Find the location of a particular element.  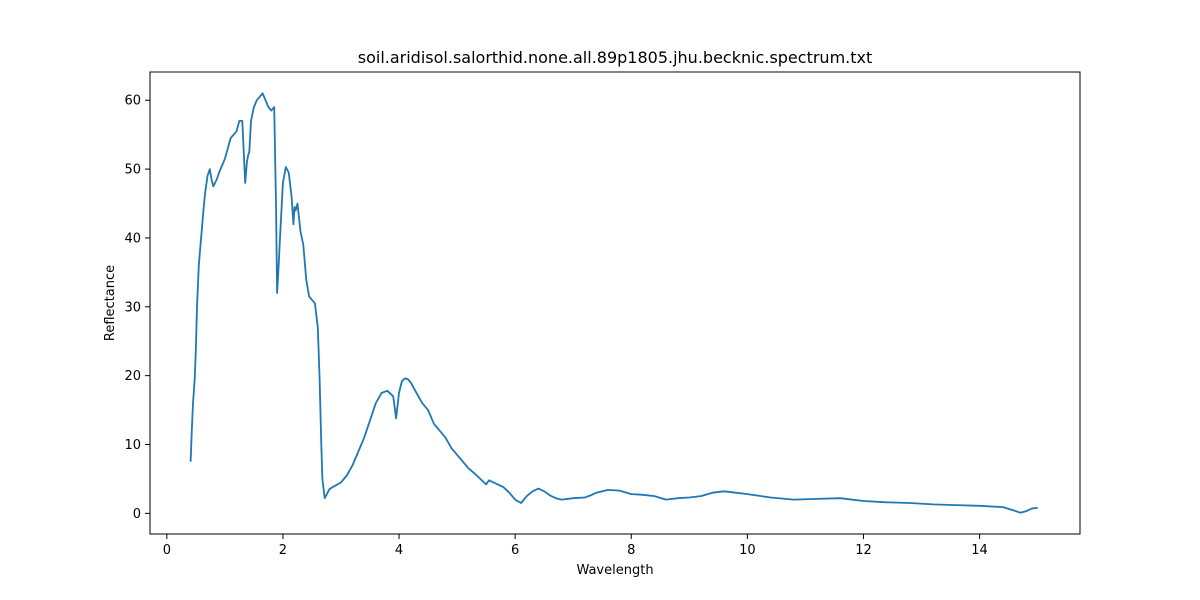

y-axis-ticks: 0 10 20 30 40 50 60 is located at coordinates (137, 308).